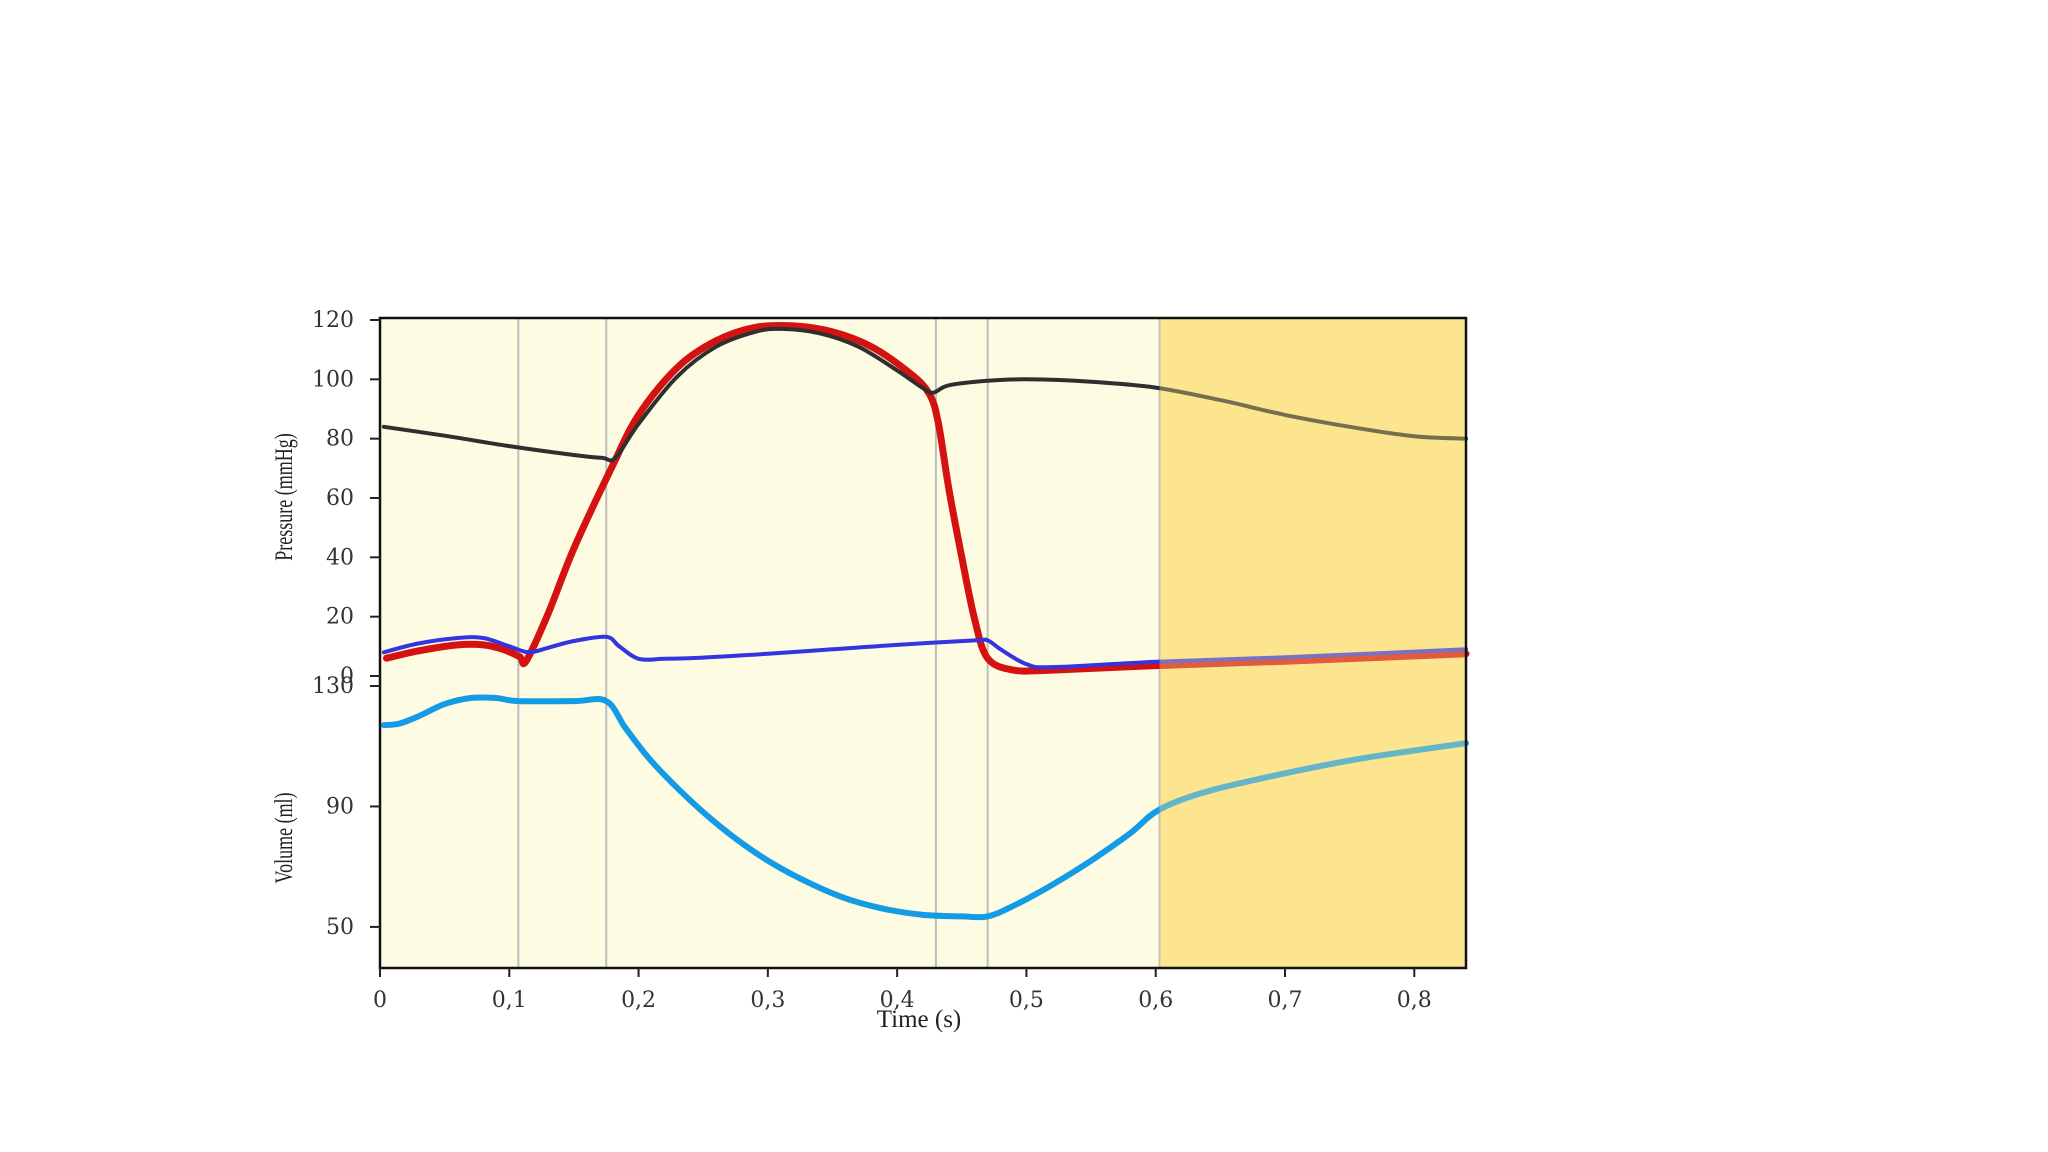 Image resolution: width=2048 pixels, height=1152 pixels. Describe the element at coordinates (340, 439) in the screenshot. I see `y-tick-label-panel1-4: 80` at that location.